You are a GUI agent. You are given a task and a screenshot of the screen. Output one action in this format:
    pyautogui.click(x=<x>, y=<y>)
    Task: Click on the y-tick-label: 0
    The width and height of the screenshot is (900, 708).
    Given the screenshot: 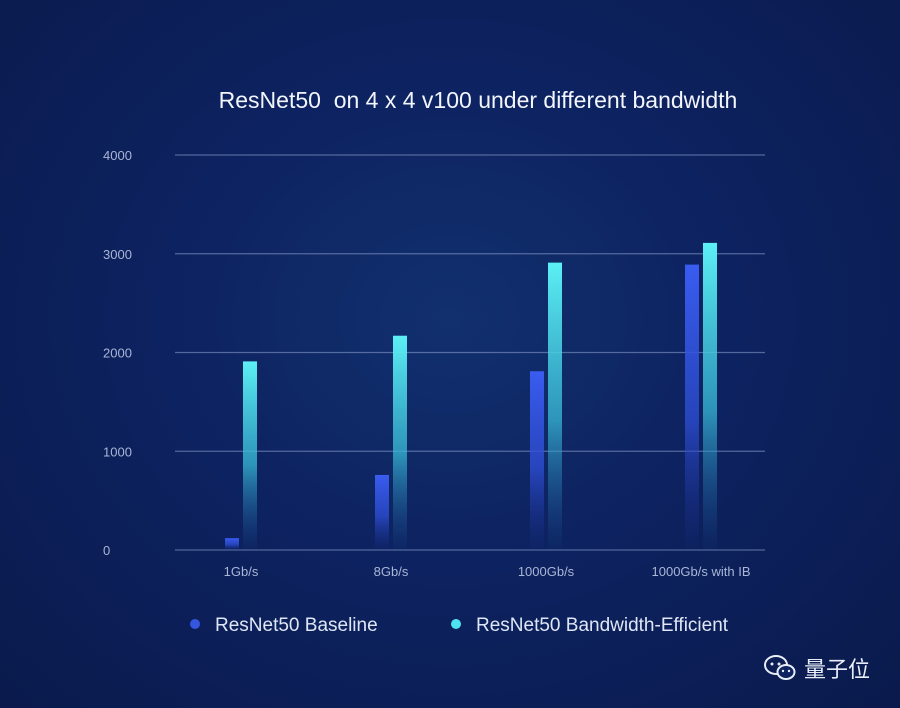 What is the action you would take?
    pyautogui.click(x=106, y=550)
    